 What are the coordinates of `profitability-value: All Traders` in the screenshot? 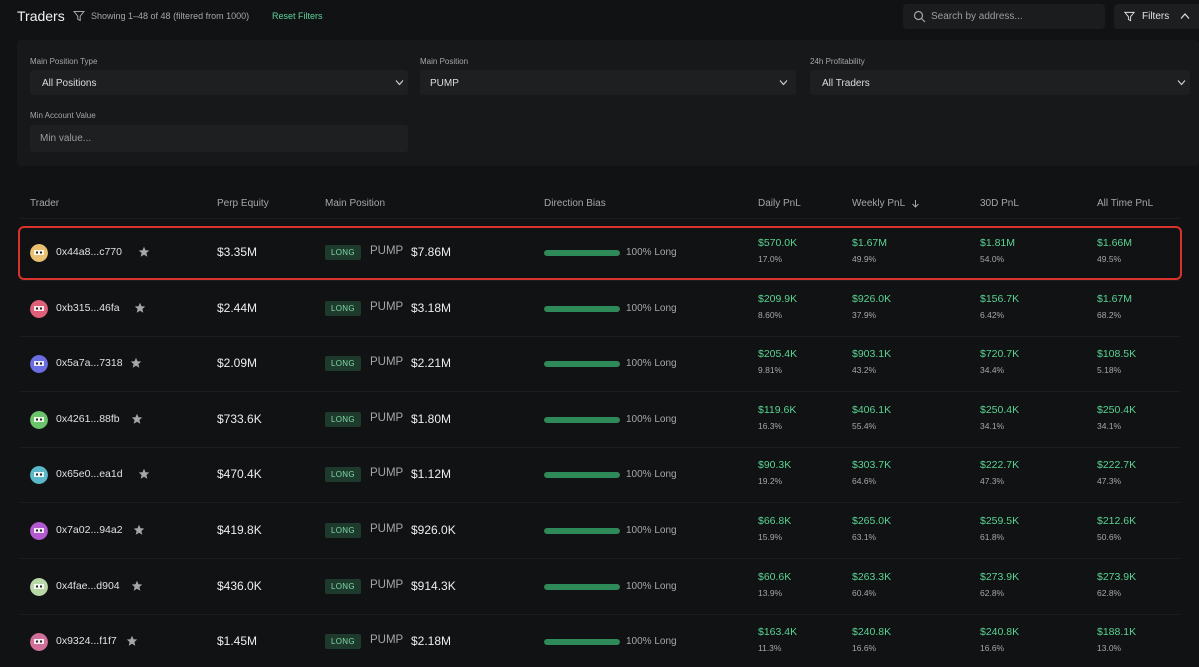 It's located at (846, 83).